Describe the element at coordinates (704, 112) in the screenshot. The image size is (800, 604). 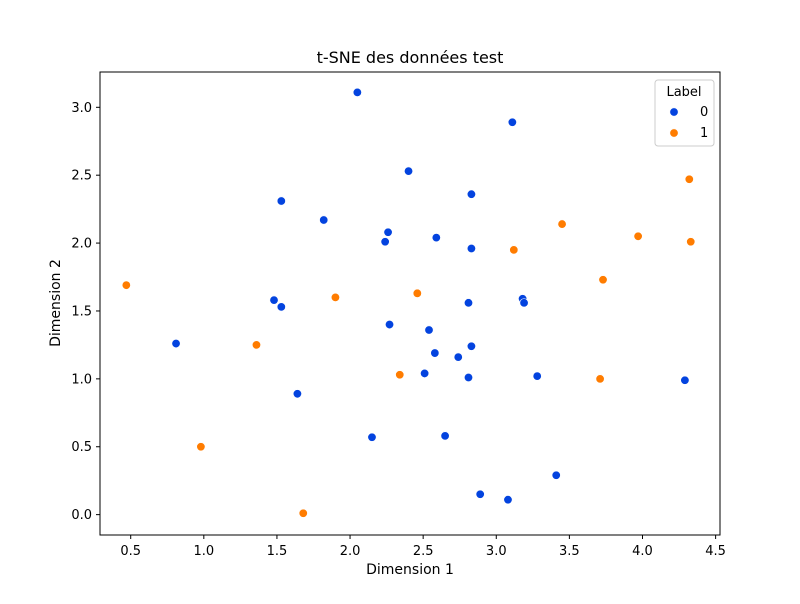
I see `legend-label-0: 0` at that location.